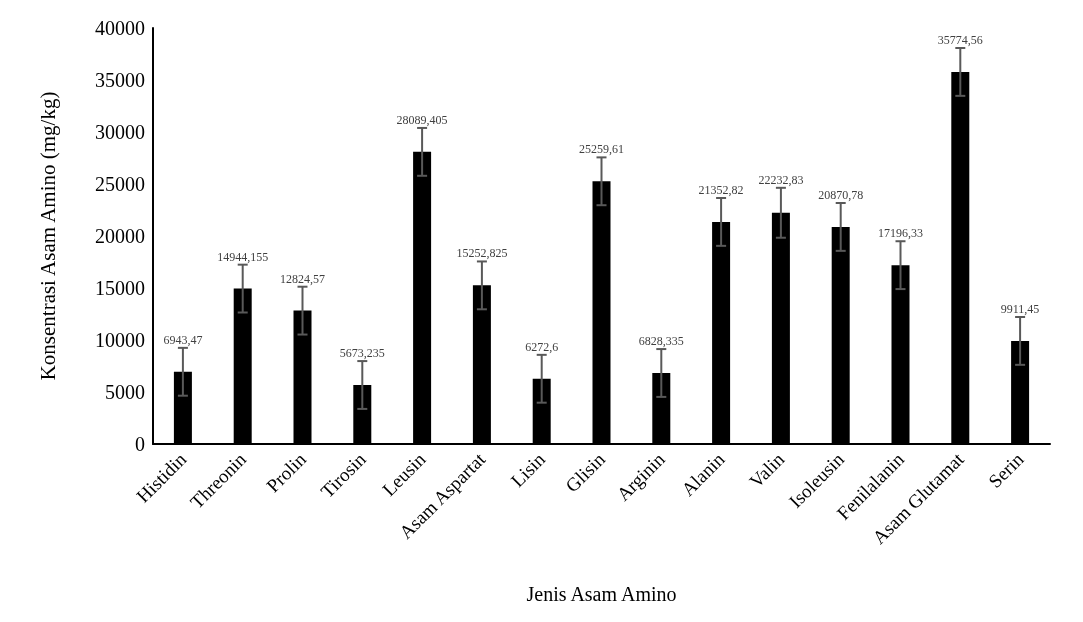  What do you see at coordinates (1020, 309) in the screenshot?
I see `data-label: 9911,45` at bounding box center [1020, 309].